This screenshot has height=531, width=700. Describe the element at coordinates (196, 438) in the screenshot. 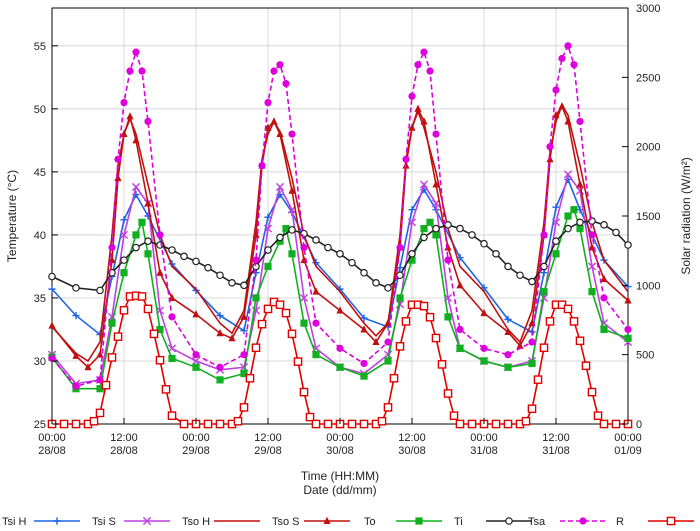

I see `xtick-label-time: 00:00` at that location.